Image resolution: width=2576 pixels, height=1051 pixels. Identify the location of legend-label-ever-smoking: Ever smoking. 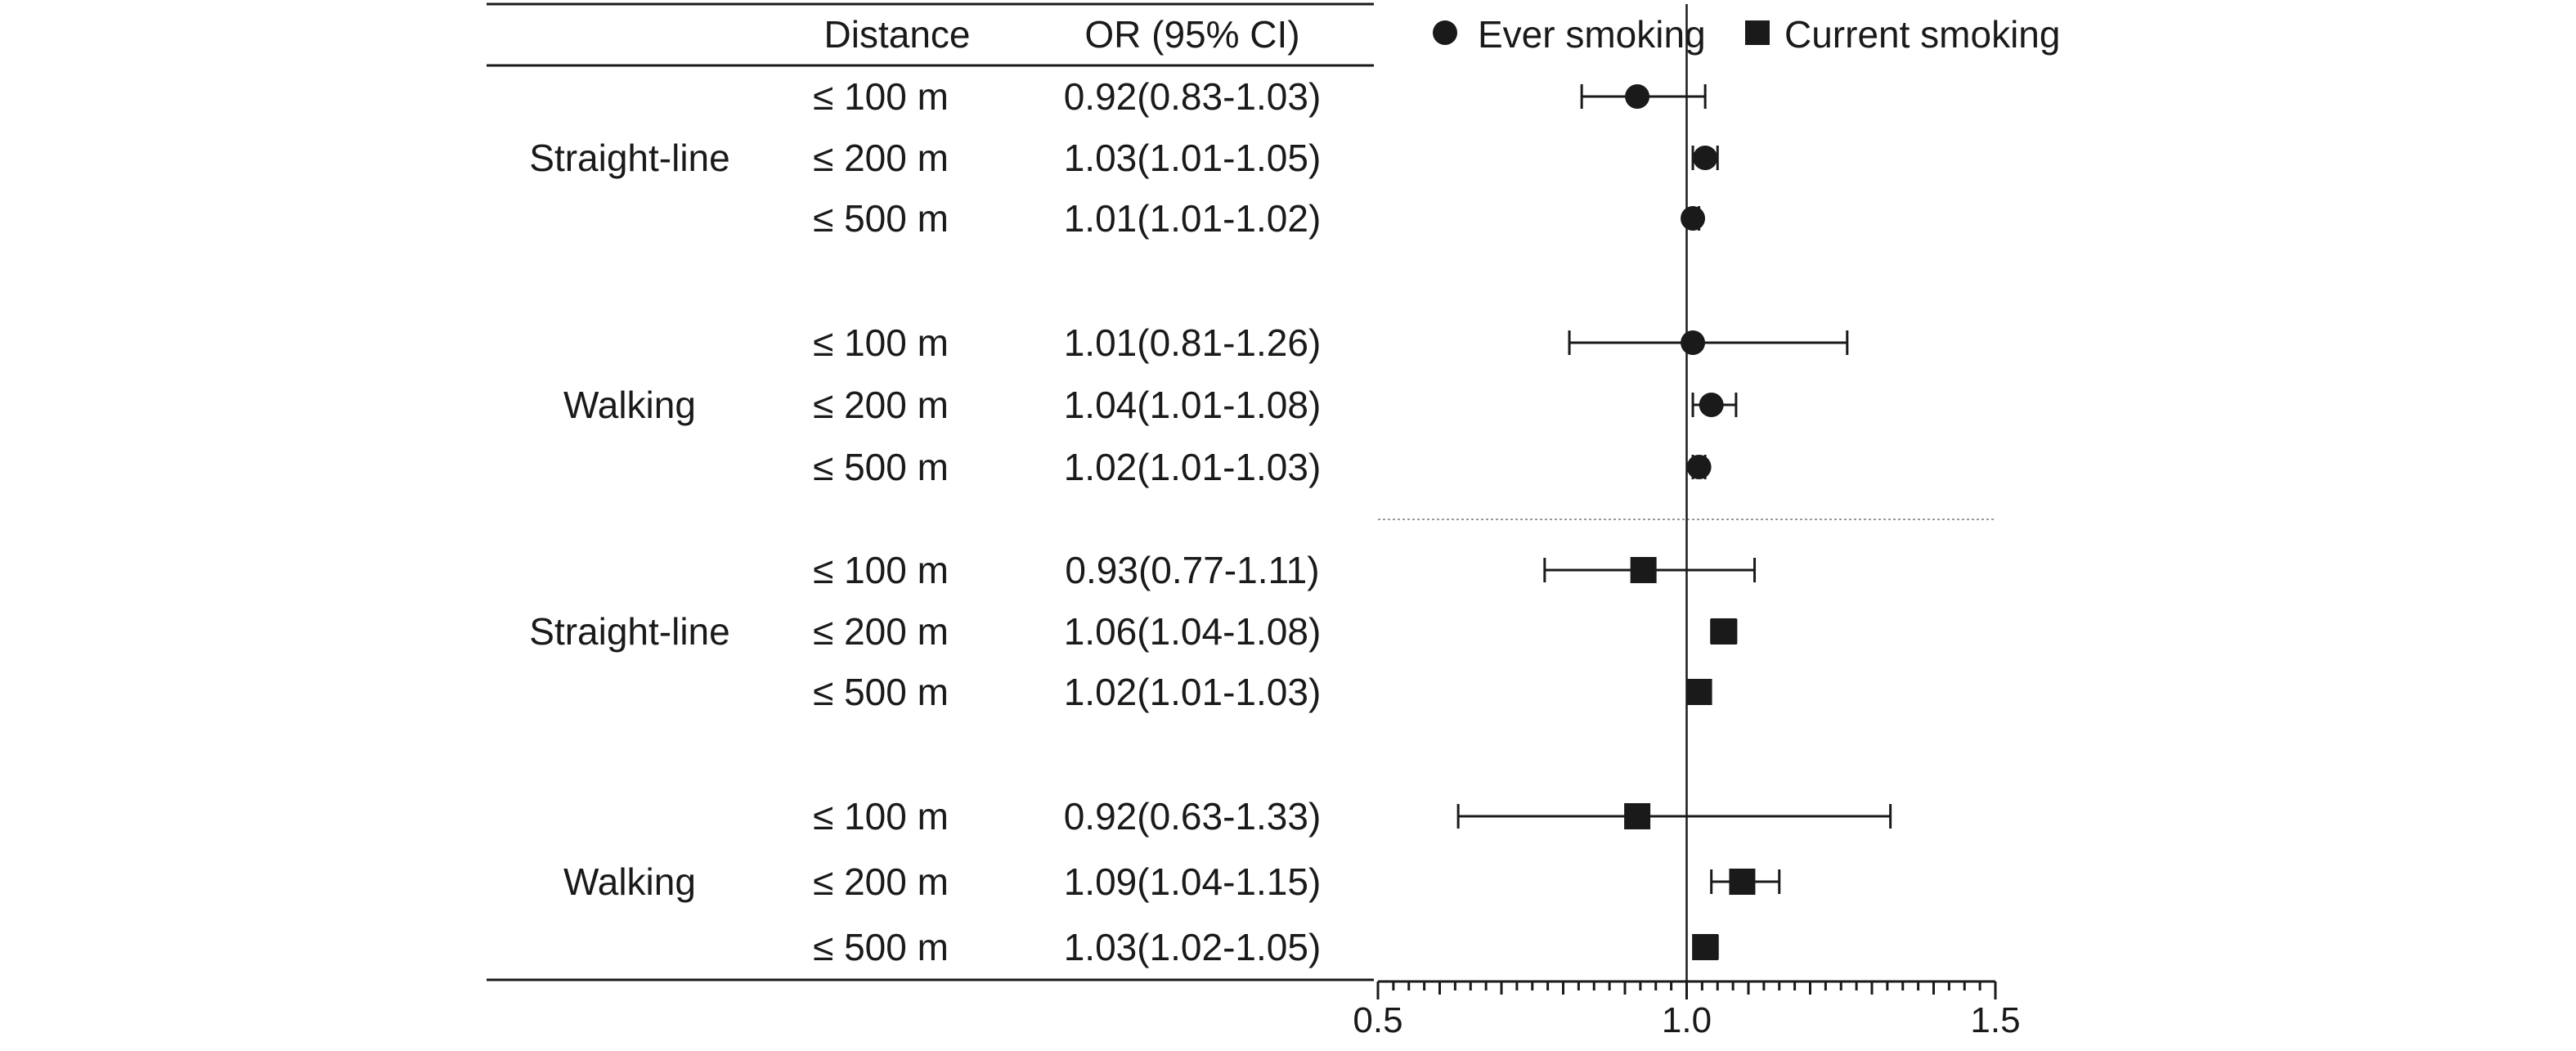
(1592, 34).